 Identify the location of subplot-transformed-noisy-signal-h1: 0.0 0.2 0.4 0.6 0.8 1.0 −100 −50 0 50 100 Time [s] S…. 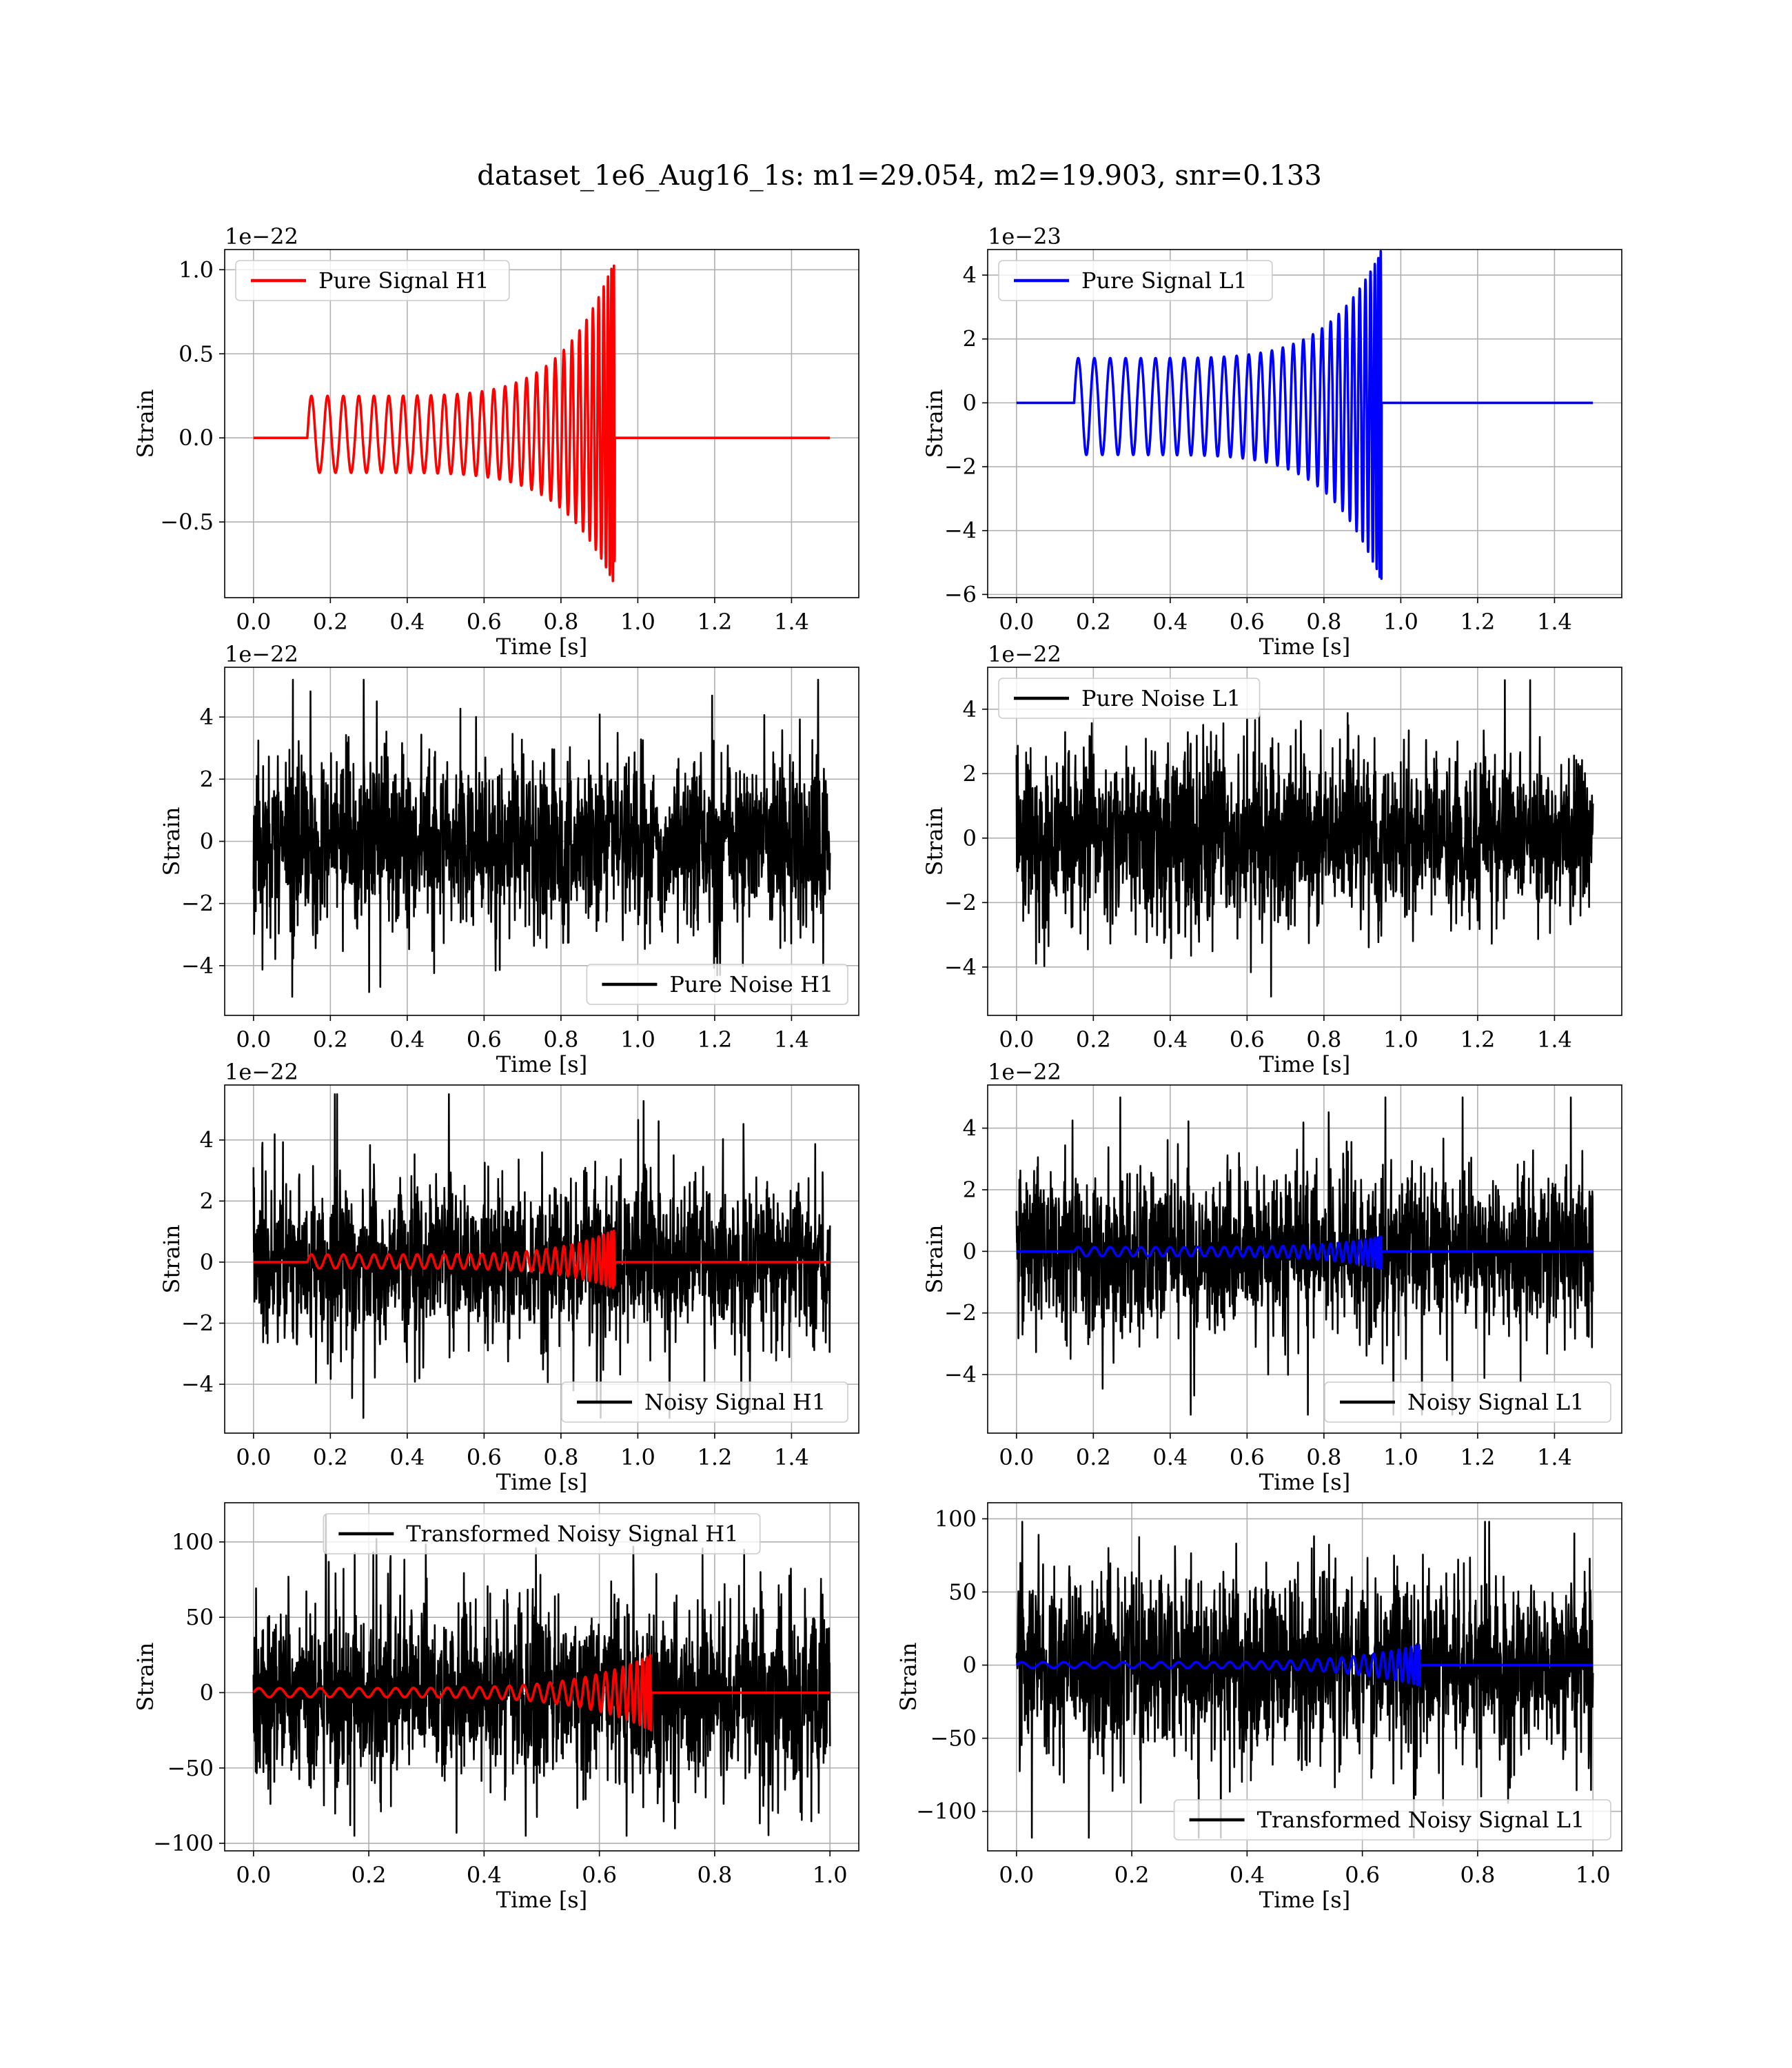
(495, 1707).